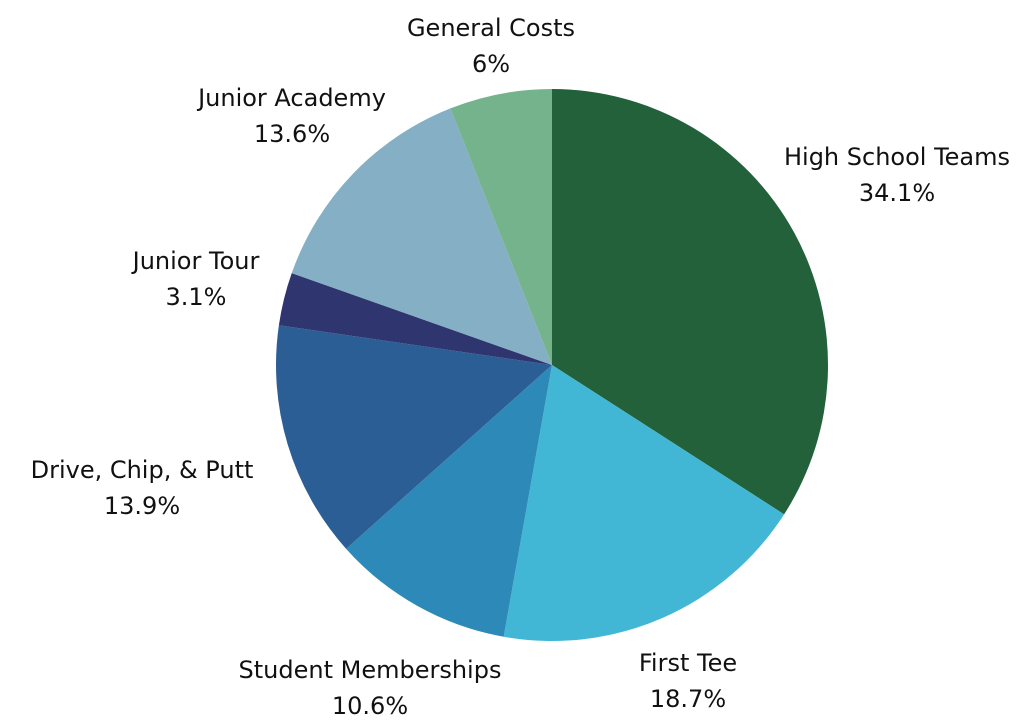 The width and height of the screenshot is (1036, 725). I want to click on pie-slice-drive-chip-putt, so click(414, 437).